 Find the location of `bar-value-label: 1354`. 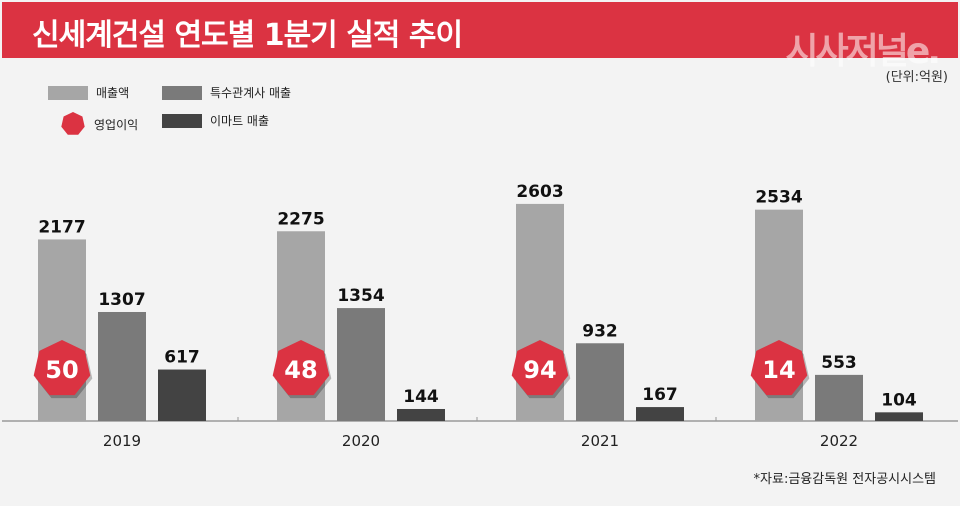

bar-value-label: 1354 is located at coordinates (360, 296).